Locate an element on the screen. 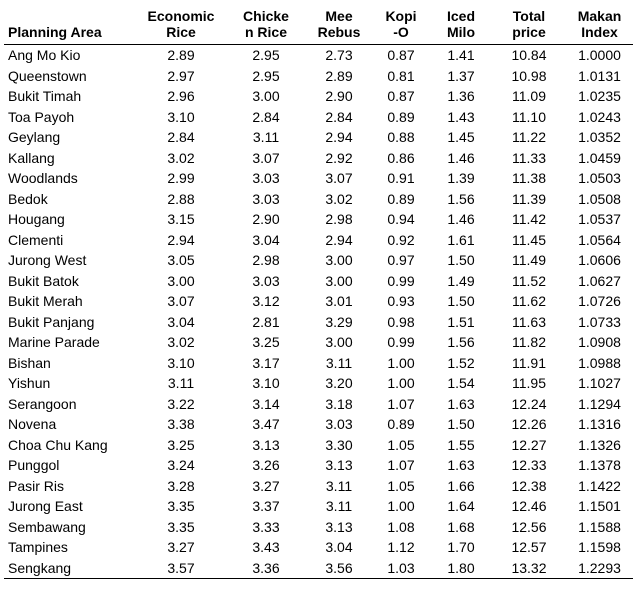 This screenshot has width=637, height=589. price-cell: 1.0564 is located at coordinates (599, 239).